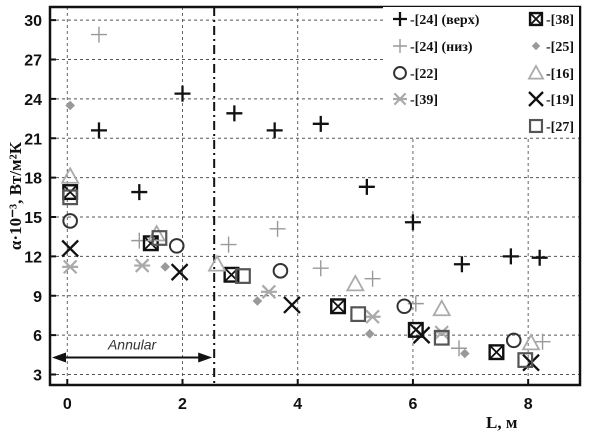 The image size is (596, 435). Describe the element at coordinates (182, 404) in the screenshot. I see `x-tick-label: 2` at that location.